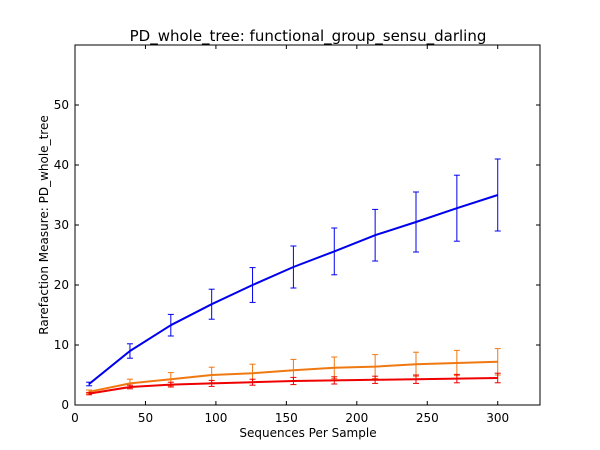 Image resolution: width=600 pixels, height=450 pixels. I want to click on y-tick-label: 40, so click(61, 165).